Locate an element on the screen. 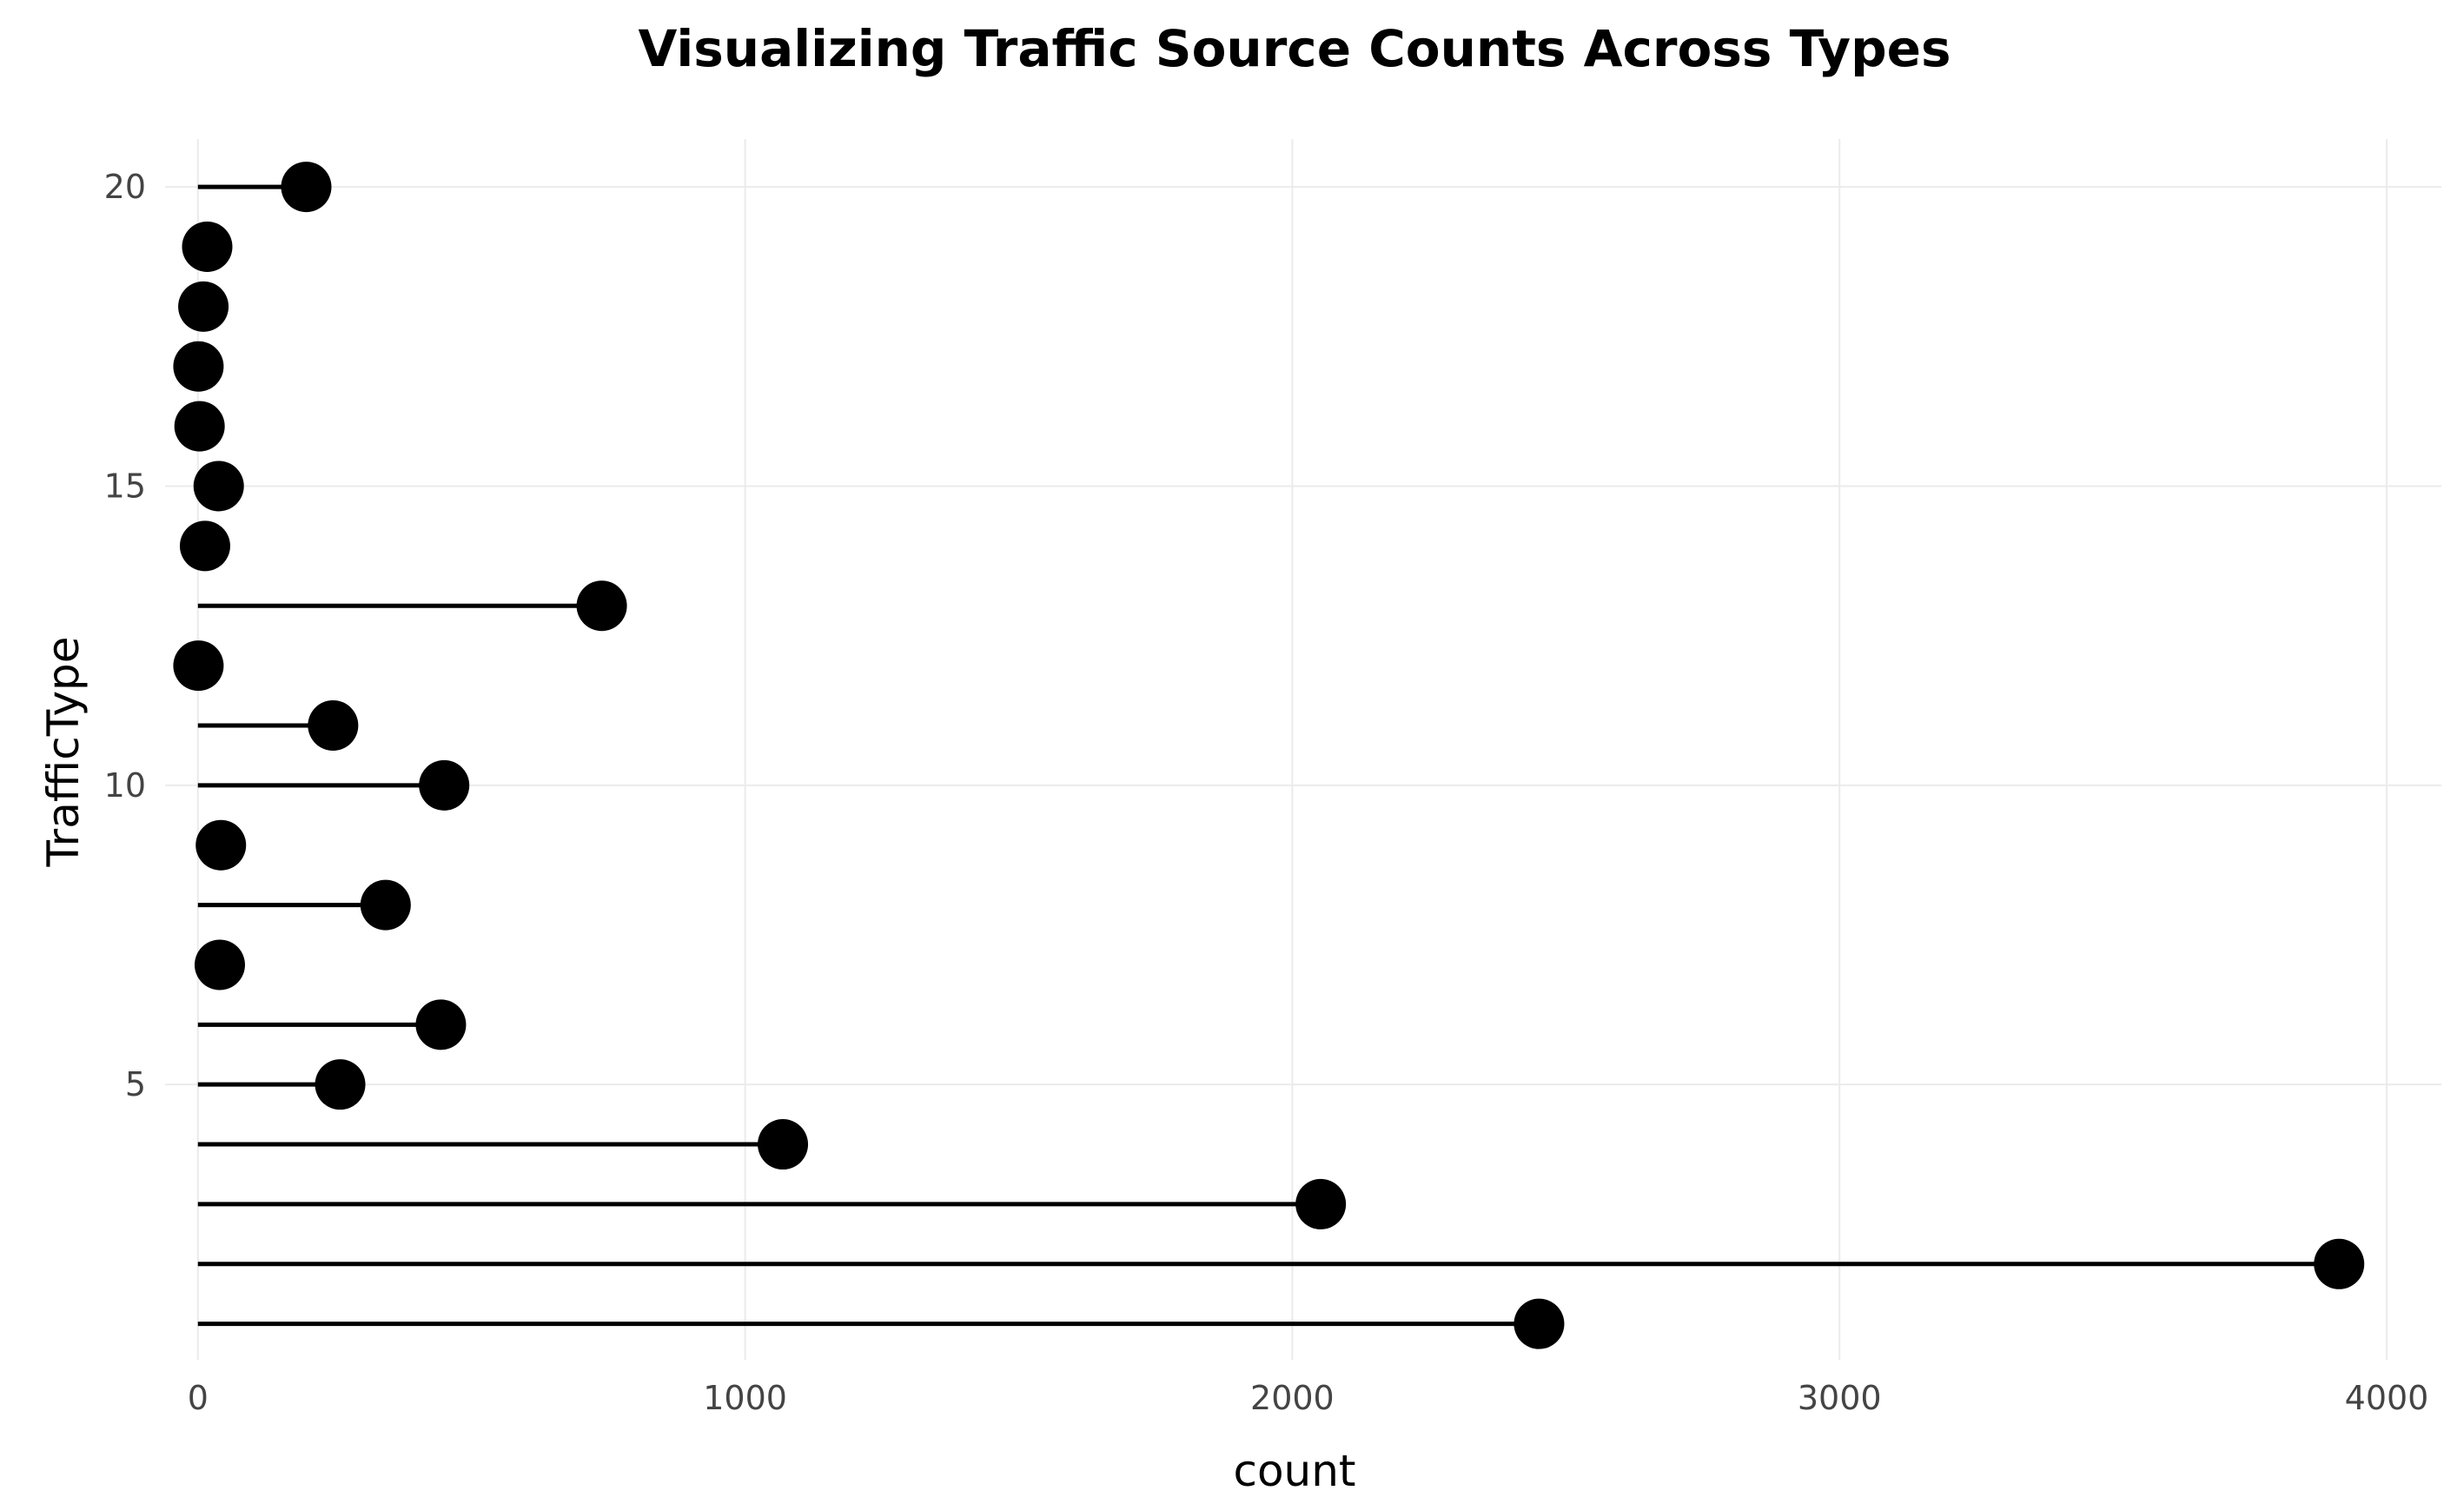  x-tick-label: 4000 is located at coordinates (2387, 1398).